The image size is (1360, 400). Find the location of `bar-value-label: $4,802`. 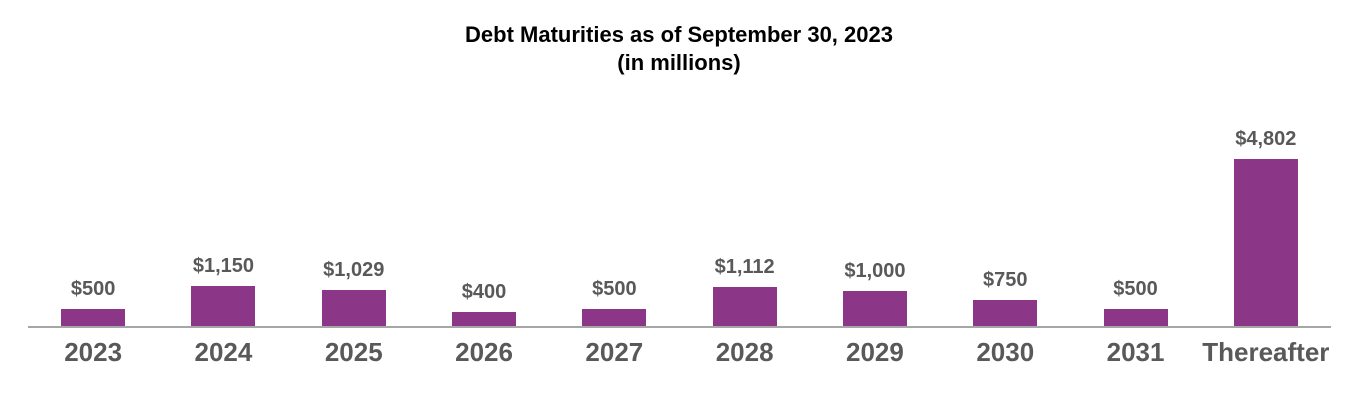

bar-value-label: $4,802 is located at coordinates (1266, 139).